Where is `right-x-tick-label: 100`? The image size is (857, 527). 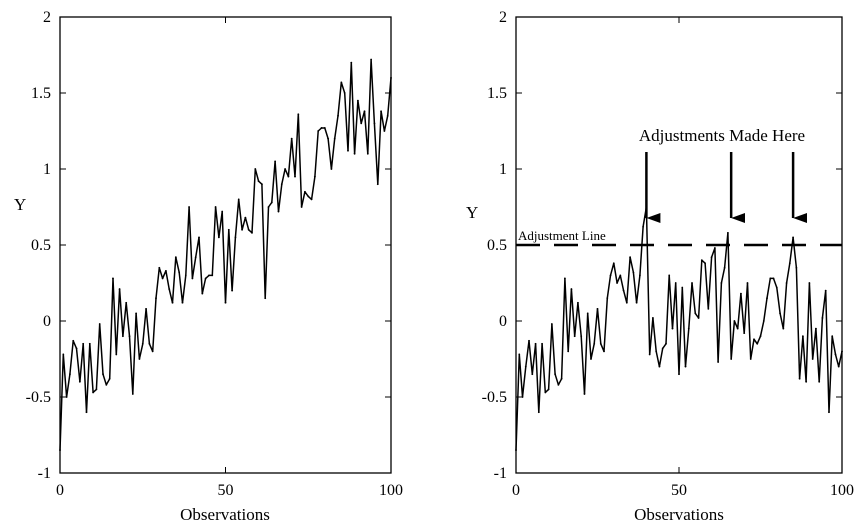 right-x-tick-label: 100 is located at coordinates (842, 490).